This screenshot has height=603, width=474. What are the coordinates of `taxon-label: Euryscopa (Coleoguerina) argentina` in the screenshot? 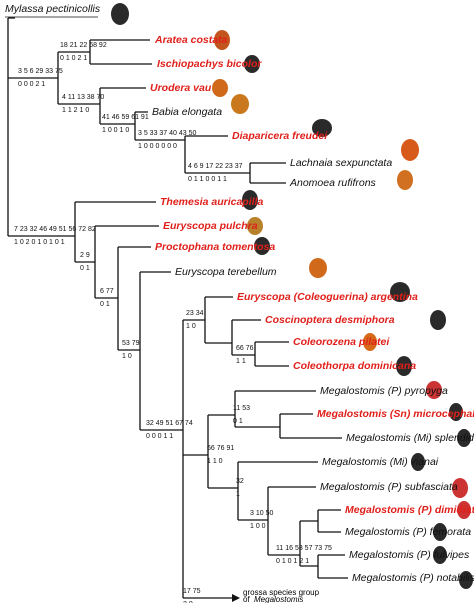 It's located at (327, 297).